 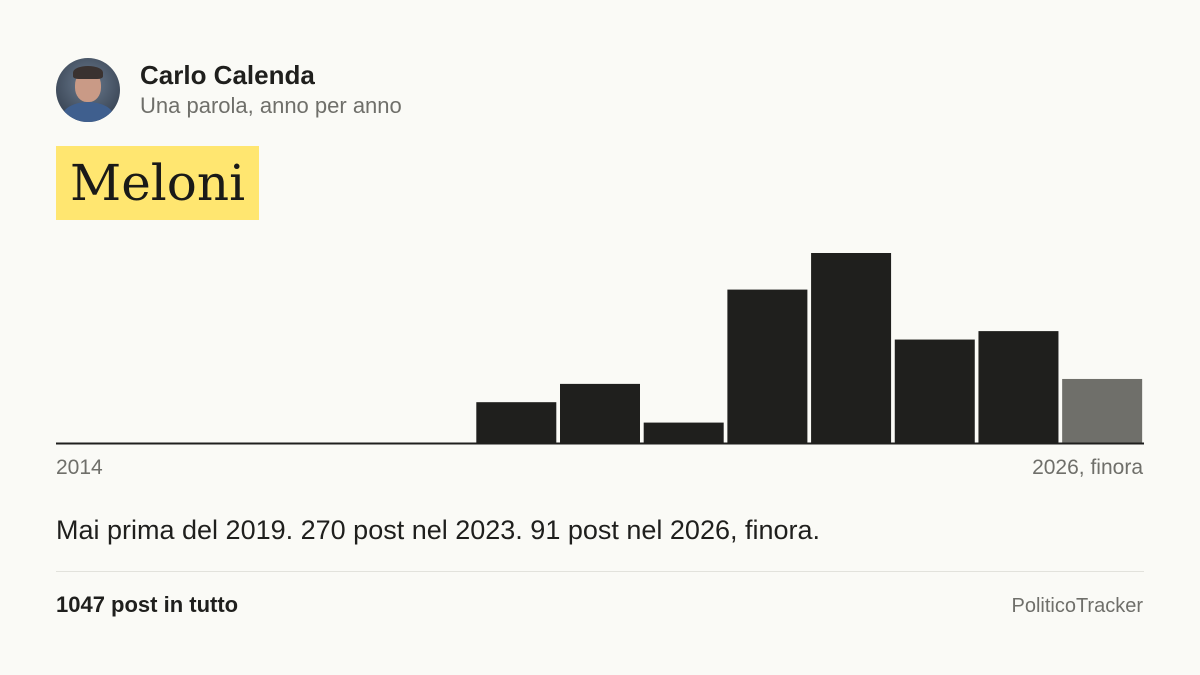 What do you see at coordinates (271, 105) in the screenshot?
I see `page-subtitle: Una parola, anno per anno` at bounding box center [271, 105].